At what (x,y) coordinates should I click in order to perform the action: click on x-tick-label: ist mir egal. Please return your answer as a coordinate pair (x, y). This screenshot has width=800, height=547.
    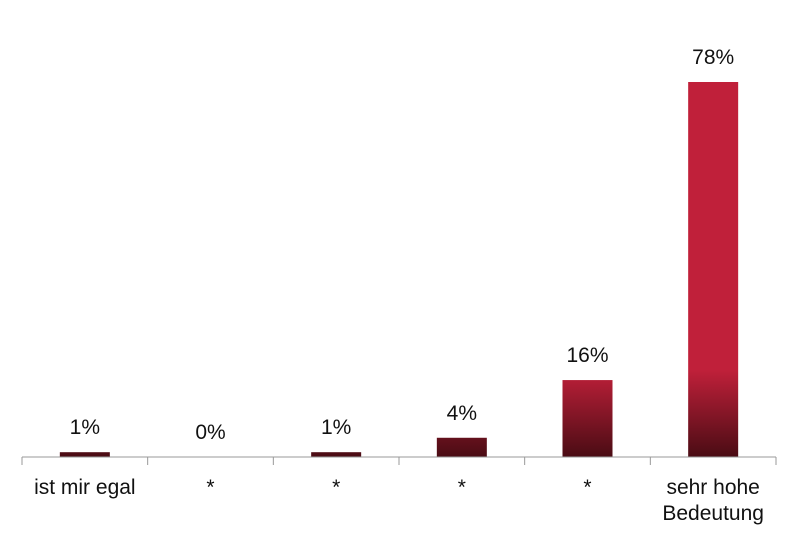
    Looking at the image, I should click on (85, 487).